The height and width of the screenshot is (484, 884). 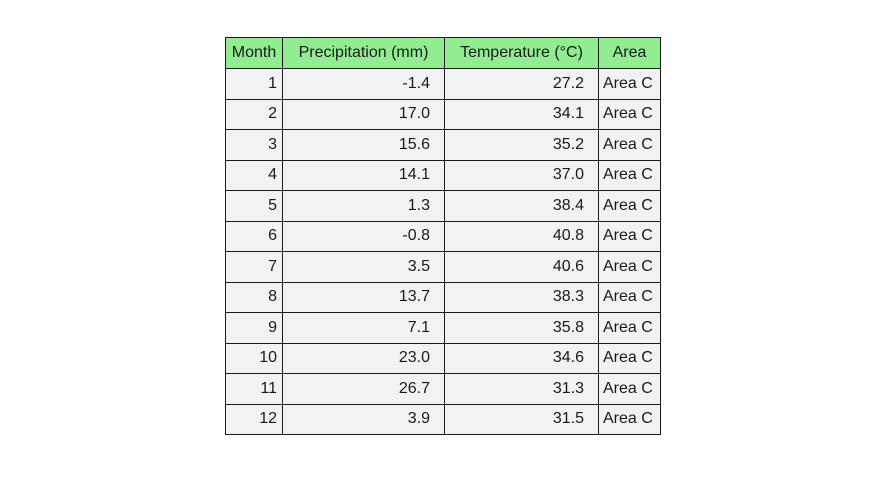 What do you see at coordinates (254, 358) in the screenshot?
I see `month-cell: 10` at bounding box center [254, 358].